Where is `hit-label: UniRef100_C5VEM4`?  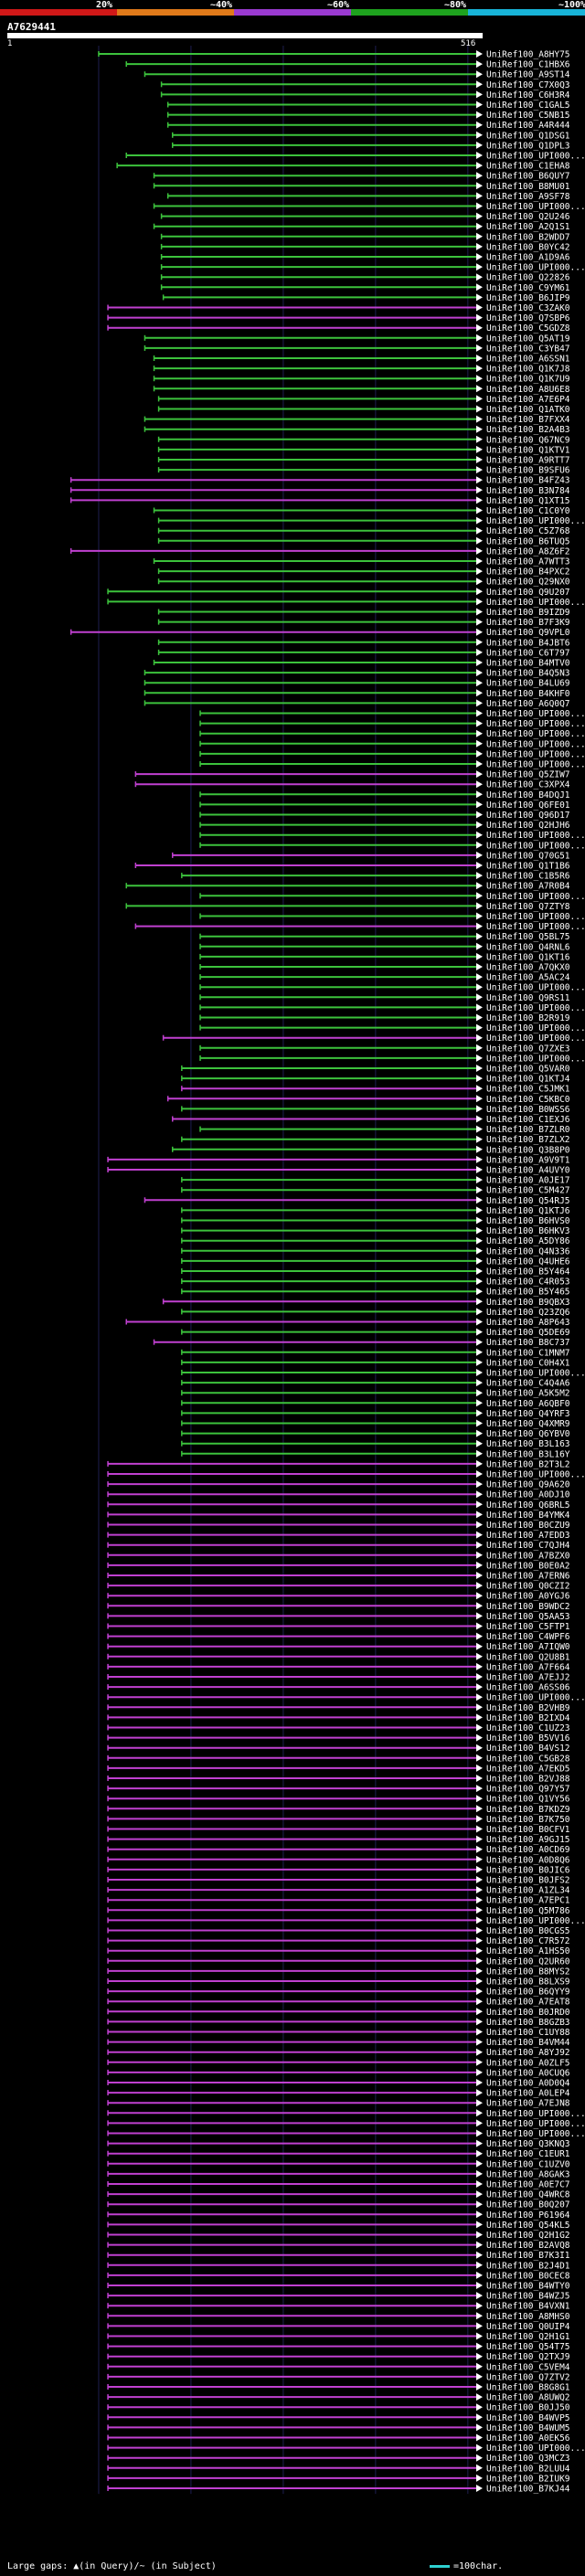
hit-label: UniRef100_C5VEM4 is located at coordinates (528, 2367).